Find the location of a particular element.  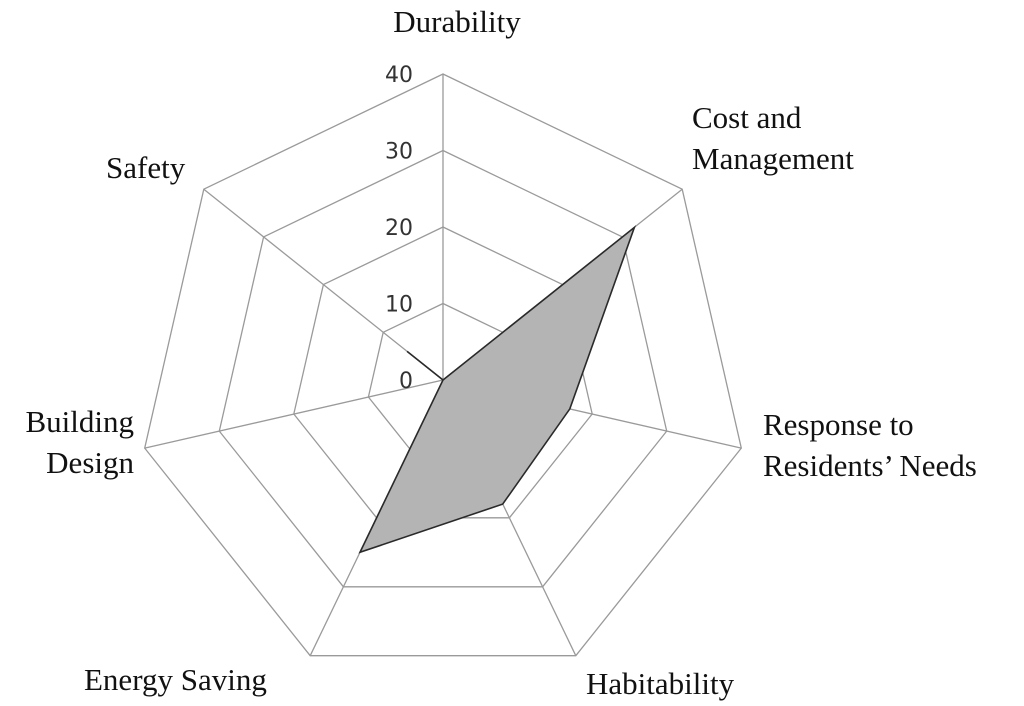

axis-label: Building Design is located at coordinates (79, 442).